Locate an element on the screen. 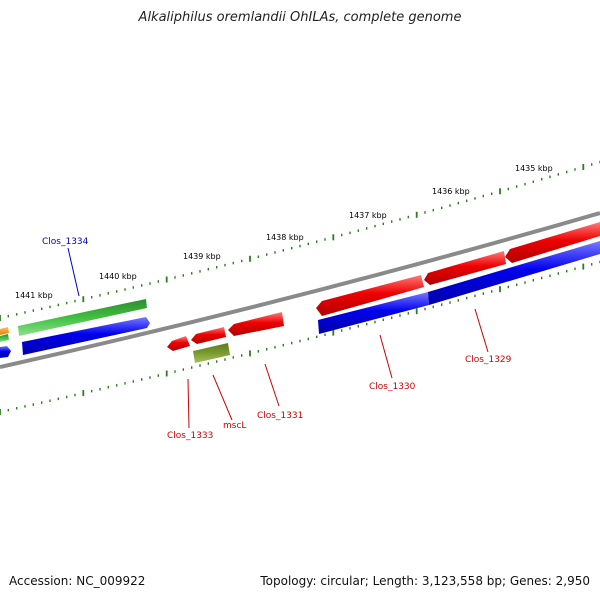 The image size is (600, 600). gene-arrow-red-clos1329 is located at coordinates (552, 242).